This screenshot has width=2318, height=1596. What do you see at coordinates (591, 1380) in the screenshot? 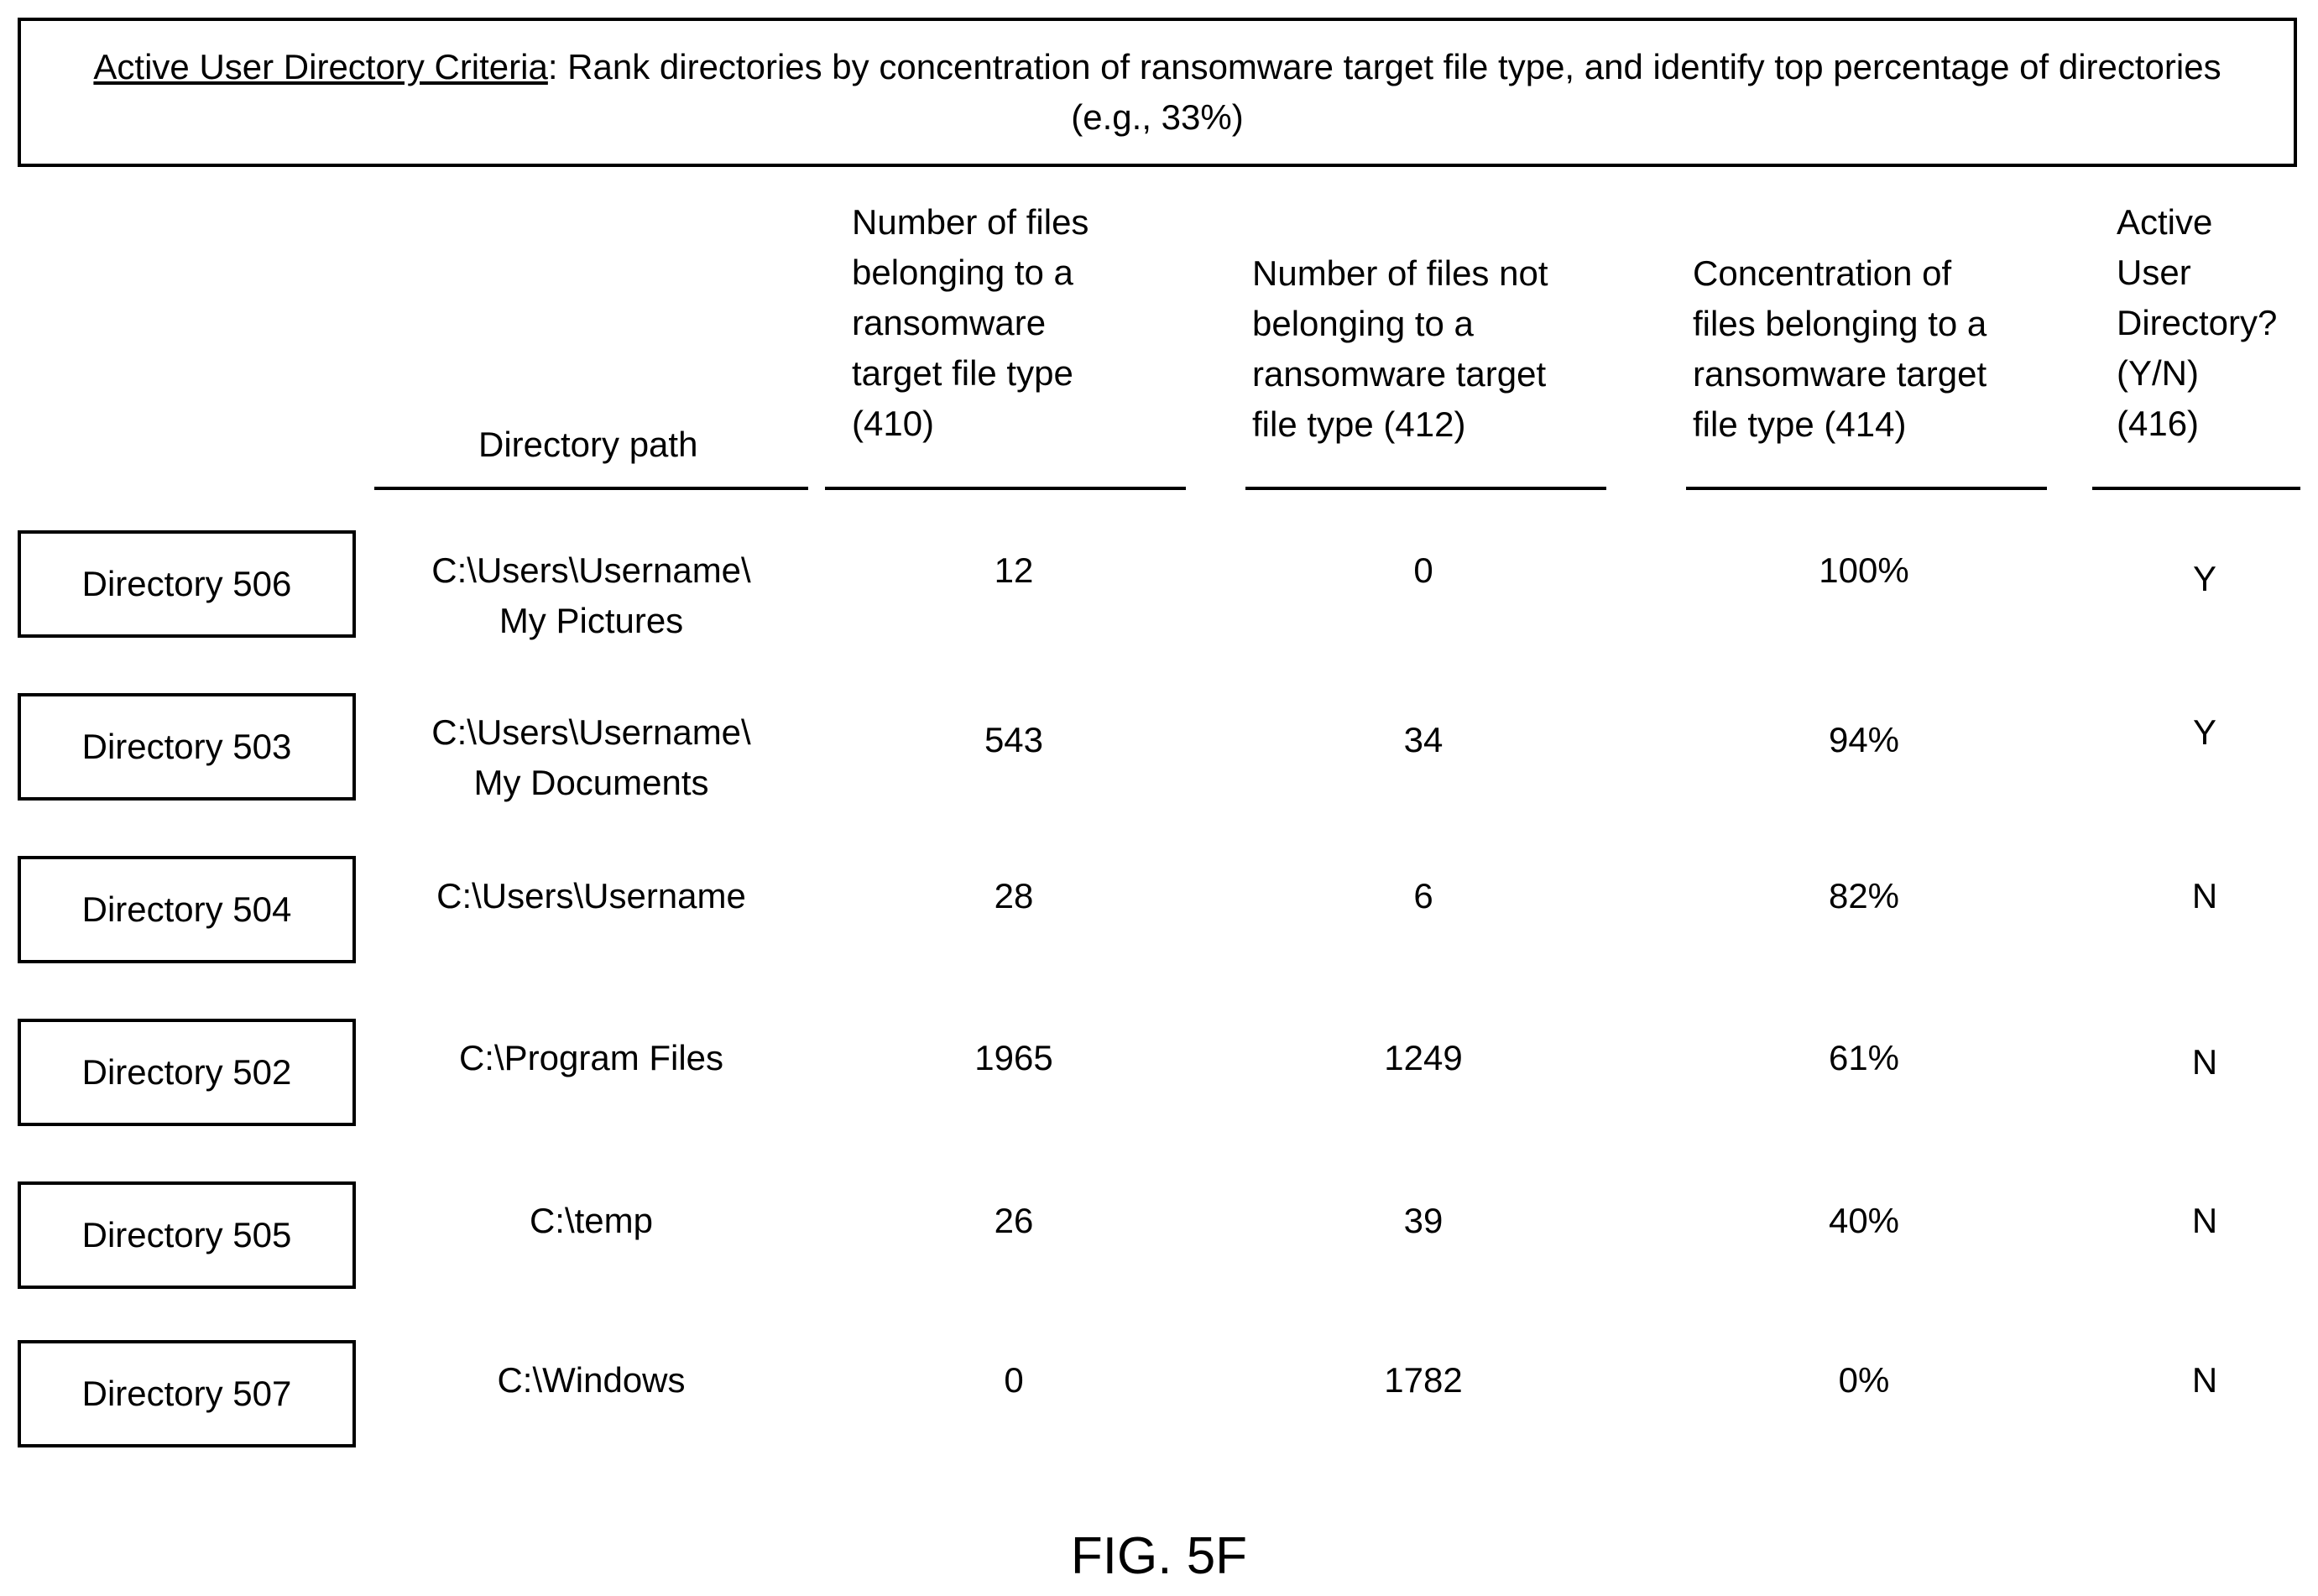
I see `path-cell: C:\Windows` at bounding box center [591, 1380].